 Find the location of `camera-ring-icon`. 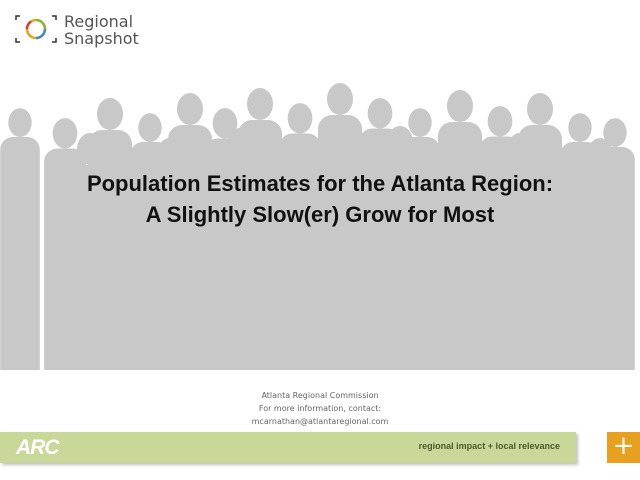

camera-ring-icon is located at coordinates (36, 29).